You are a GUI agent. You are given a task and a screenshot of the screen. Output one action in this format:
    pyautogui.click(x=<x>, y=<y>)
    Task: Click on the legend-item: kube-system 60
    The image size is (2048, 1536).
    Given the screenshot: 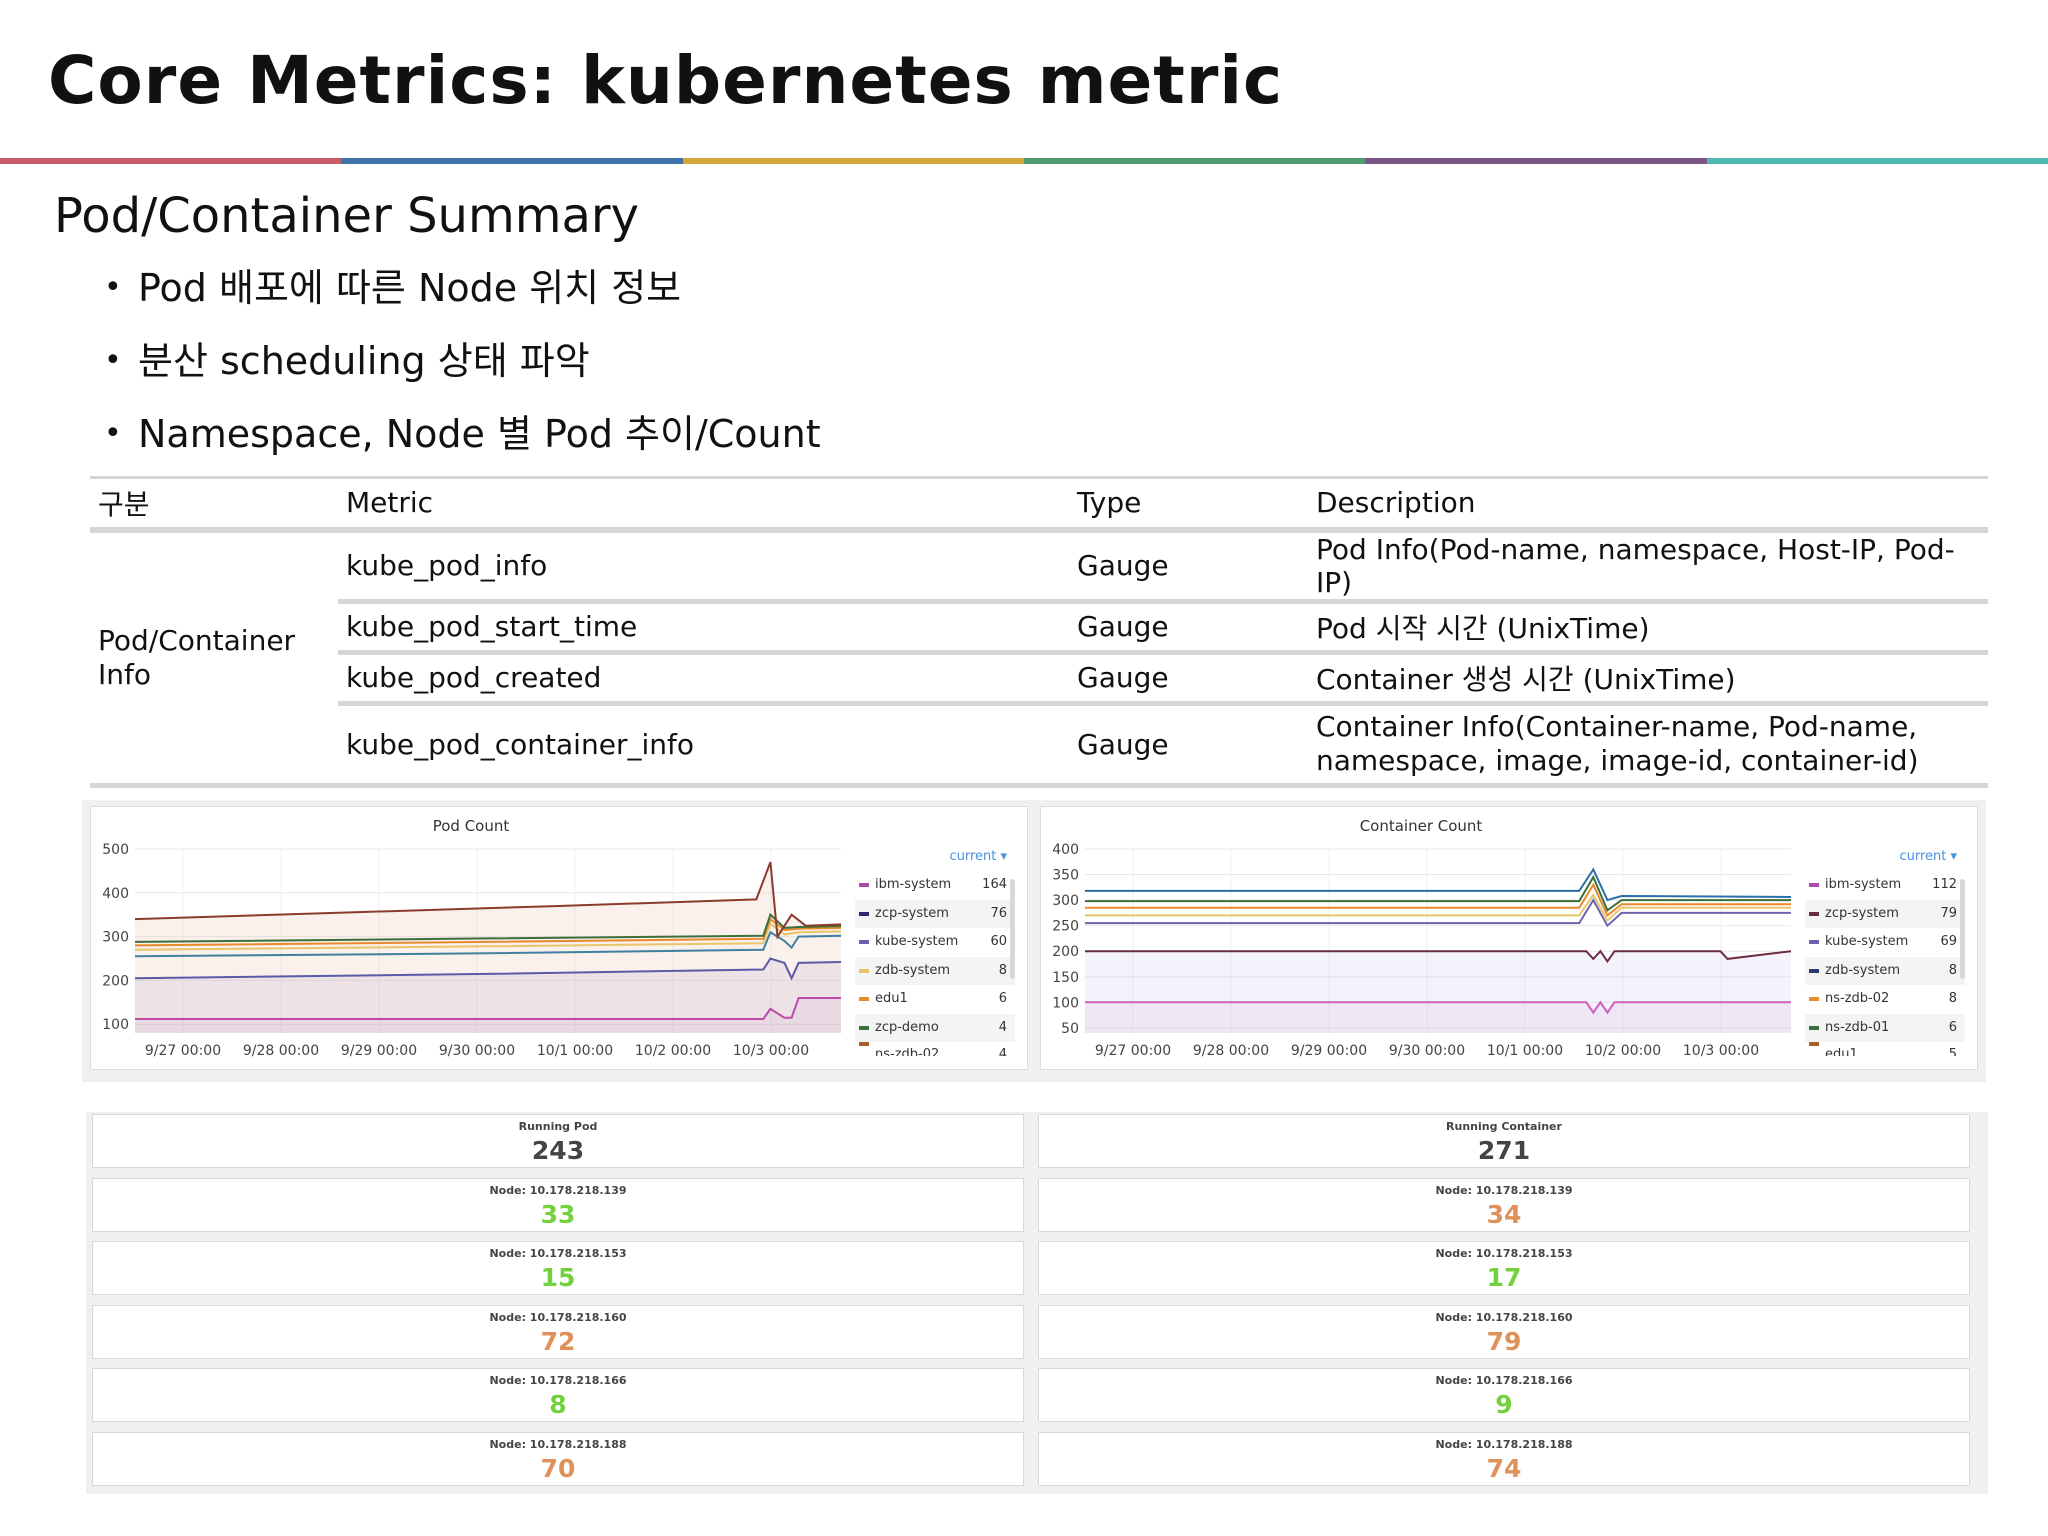 What is the action you would take?
    pyautogui.click(x=935, y=942)
    